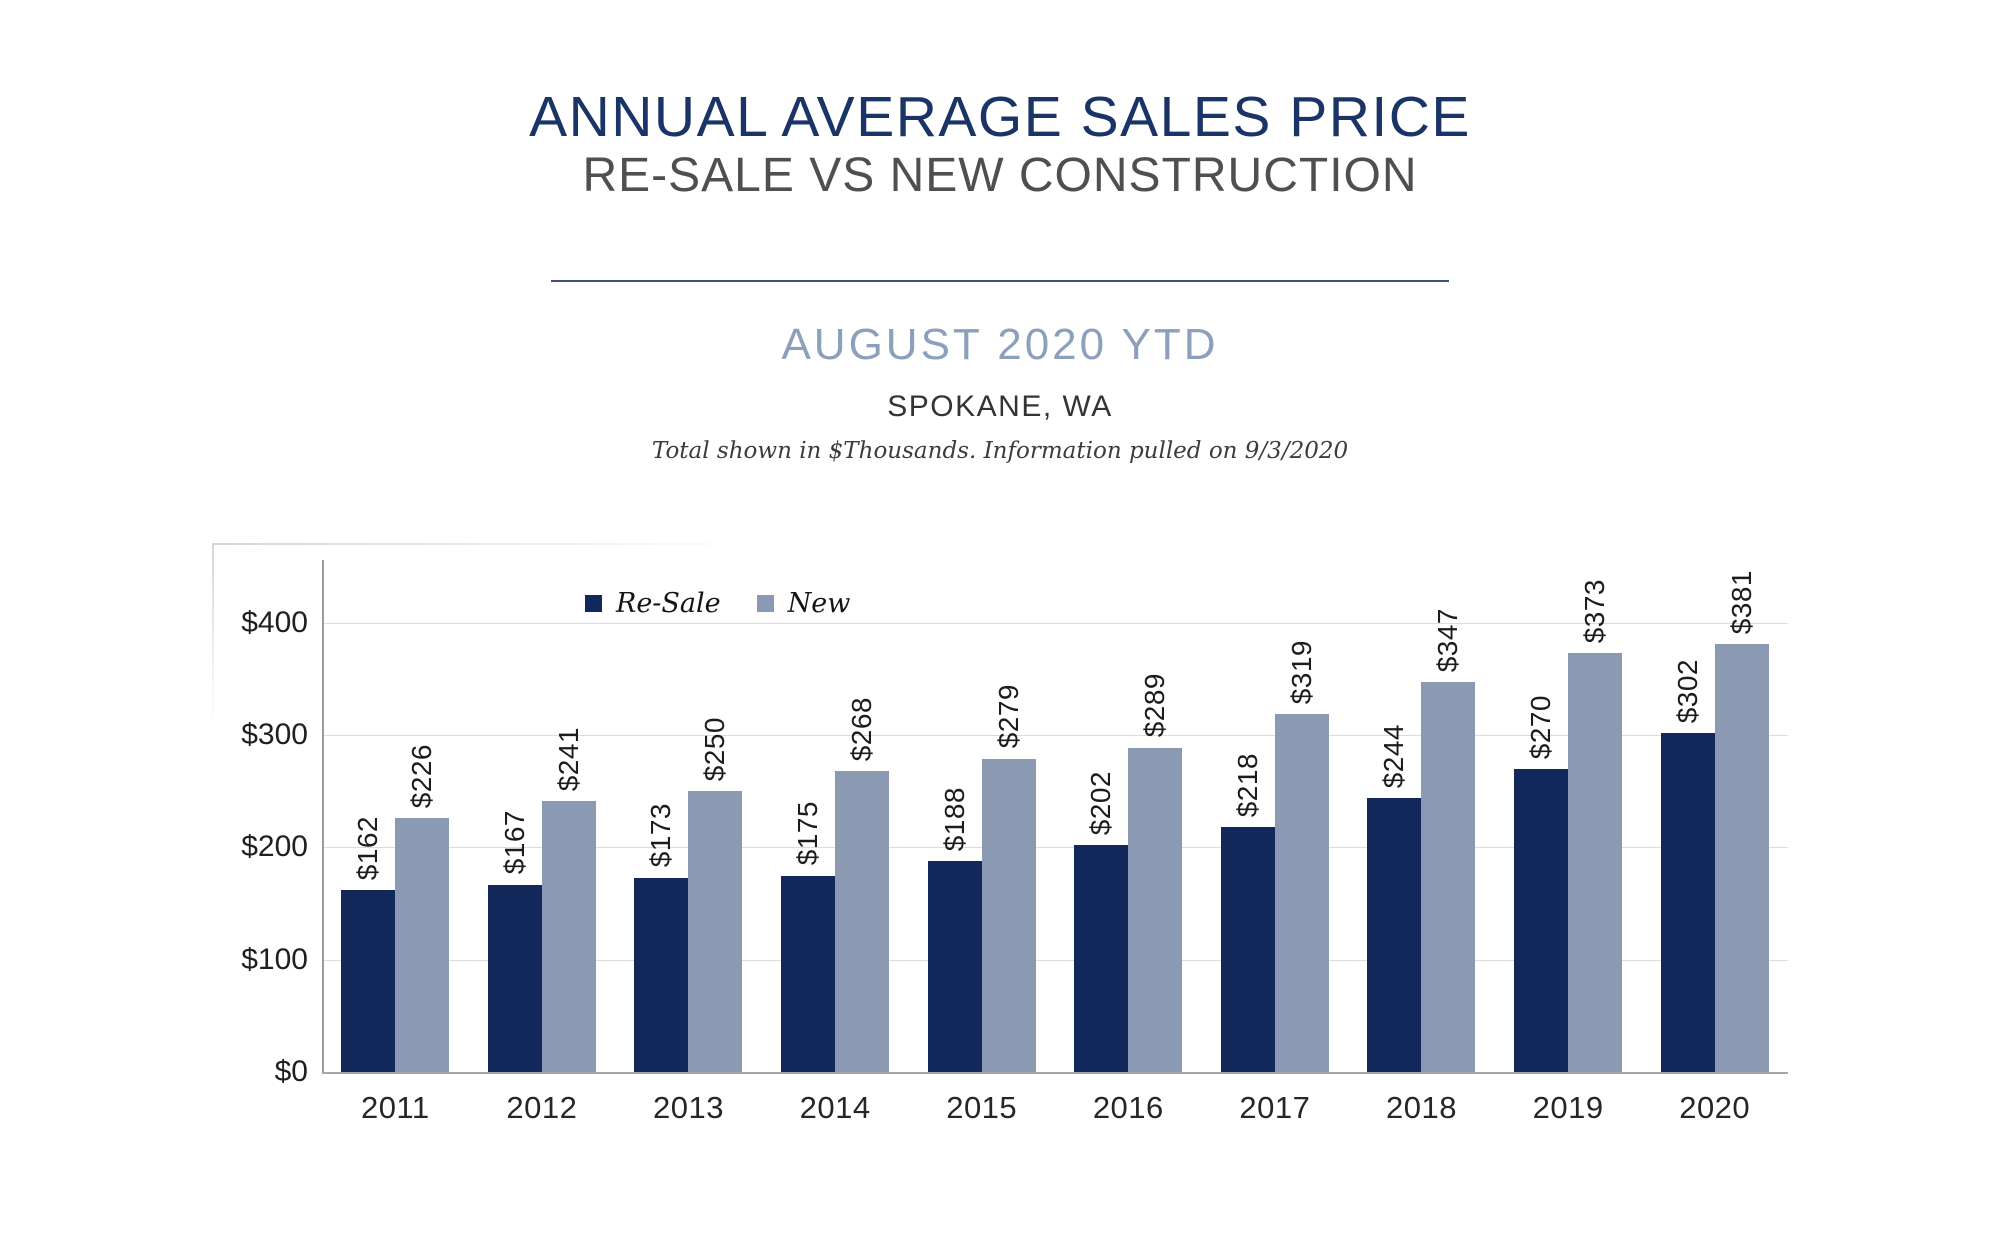  Describe the element at coordinates (808, 973) in the screenshot. I see `bar-resale-2014` at that location.